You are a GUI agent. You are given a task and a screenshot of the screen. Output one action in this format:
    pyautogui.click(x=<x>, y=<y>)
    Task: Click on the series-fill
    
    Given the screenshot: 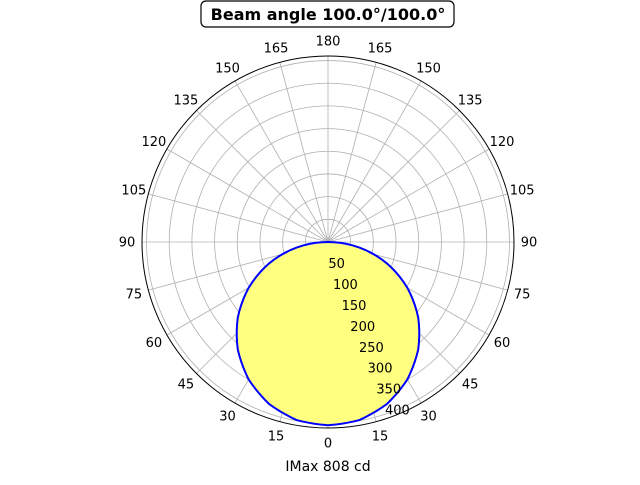 What is the action you would take?
    pyautogui.click(x=328, y=334)
    